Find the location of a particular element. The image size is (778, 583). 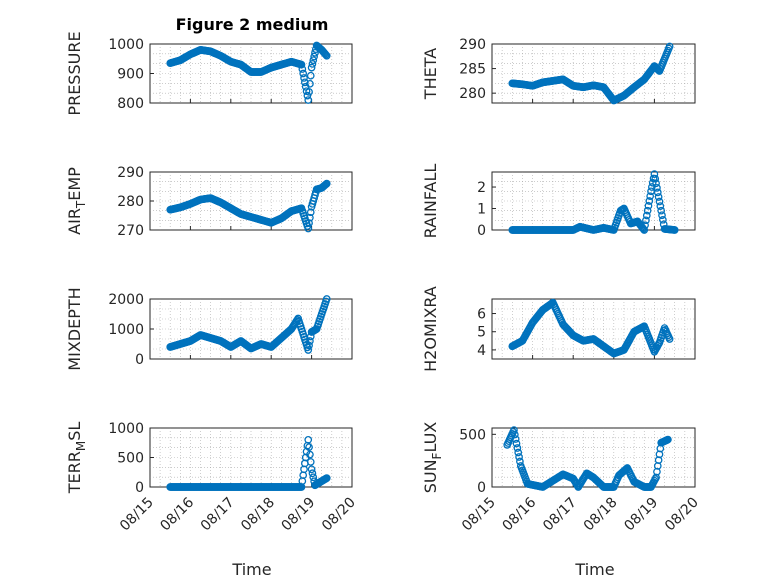

subplot-air_temp: 270 280 290 AIRTEMP is located at coordinates (209, 202).